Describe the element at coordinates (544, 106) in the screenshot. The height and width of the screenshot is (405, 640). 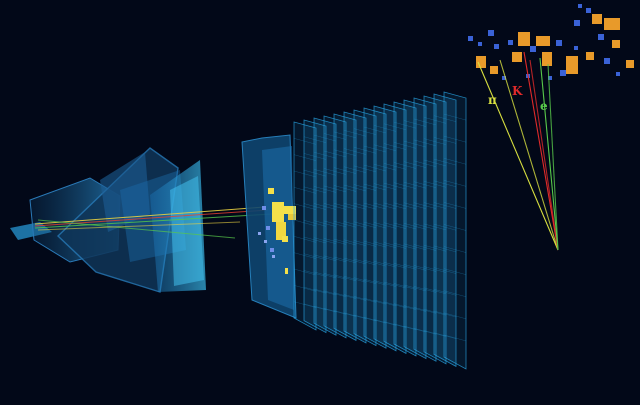
I see `electron-label: e` at that location.